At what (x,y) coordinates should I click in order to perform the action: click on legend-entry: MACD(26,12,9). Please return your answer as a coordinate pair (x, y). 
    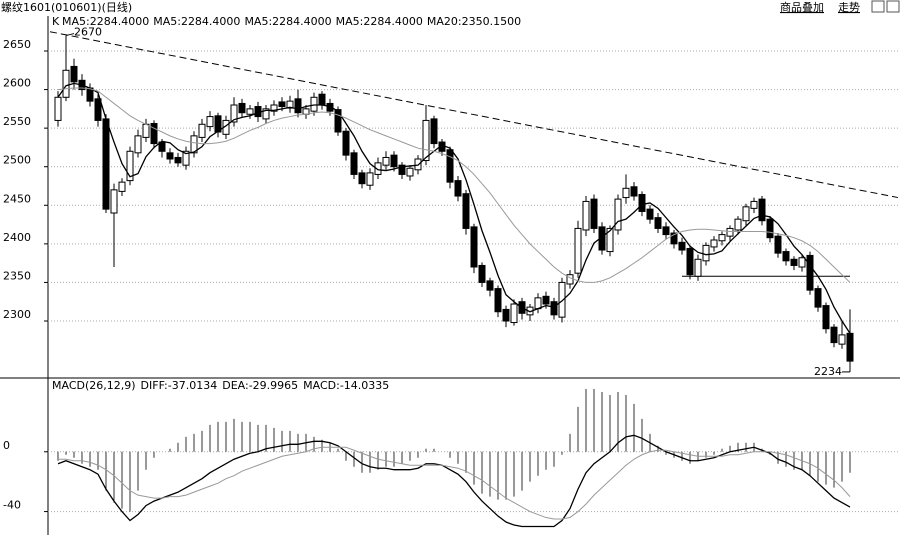
    Looking at the image, I should click on (94, 385).